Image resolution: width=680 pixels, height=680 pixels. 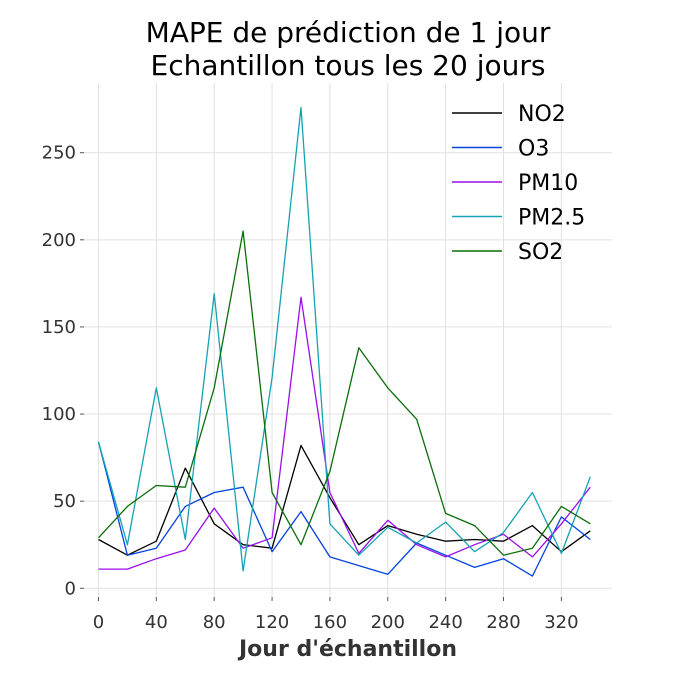 What do you see at coordinates (445, 622) in the screenshot?
I see `x-tick-label: 240` at bounding box center [445, 622].